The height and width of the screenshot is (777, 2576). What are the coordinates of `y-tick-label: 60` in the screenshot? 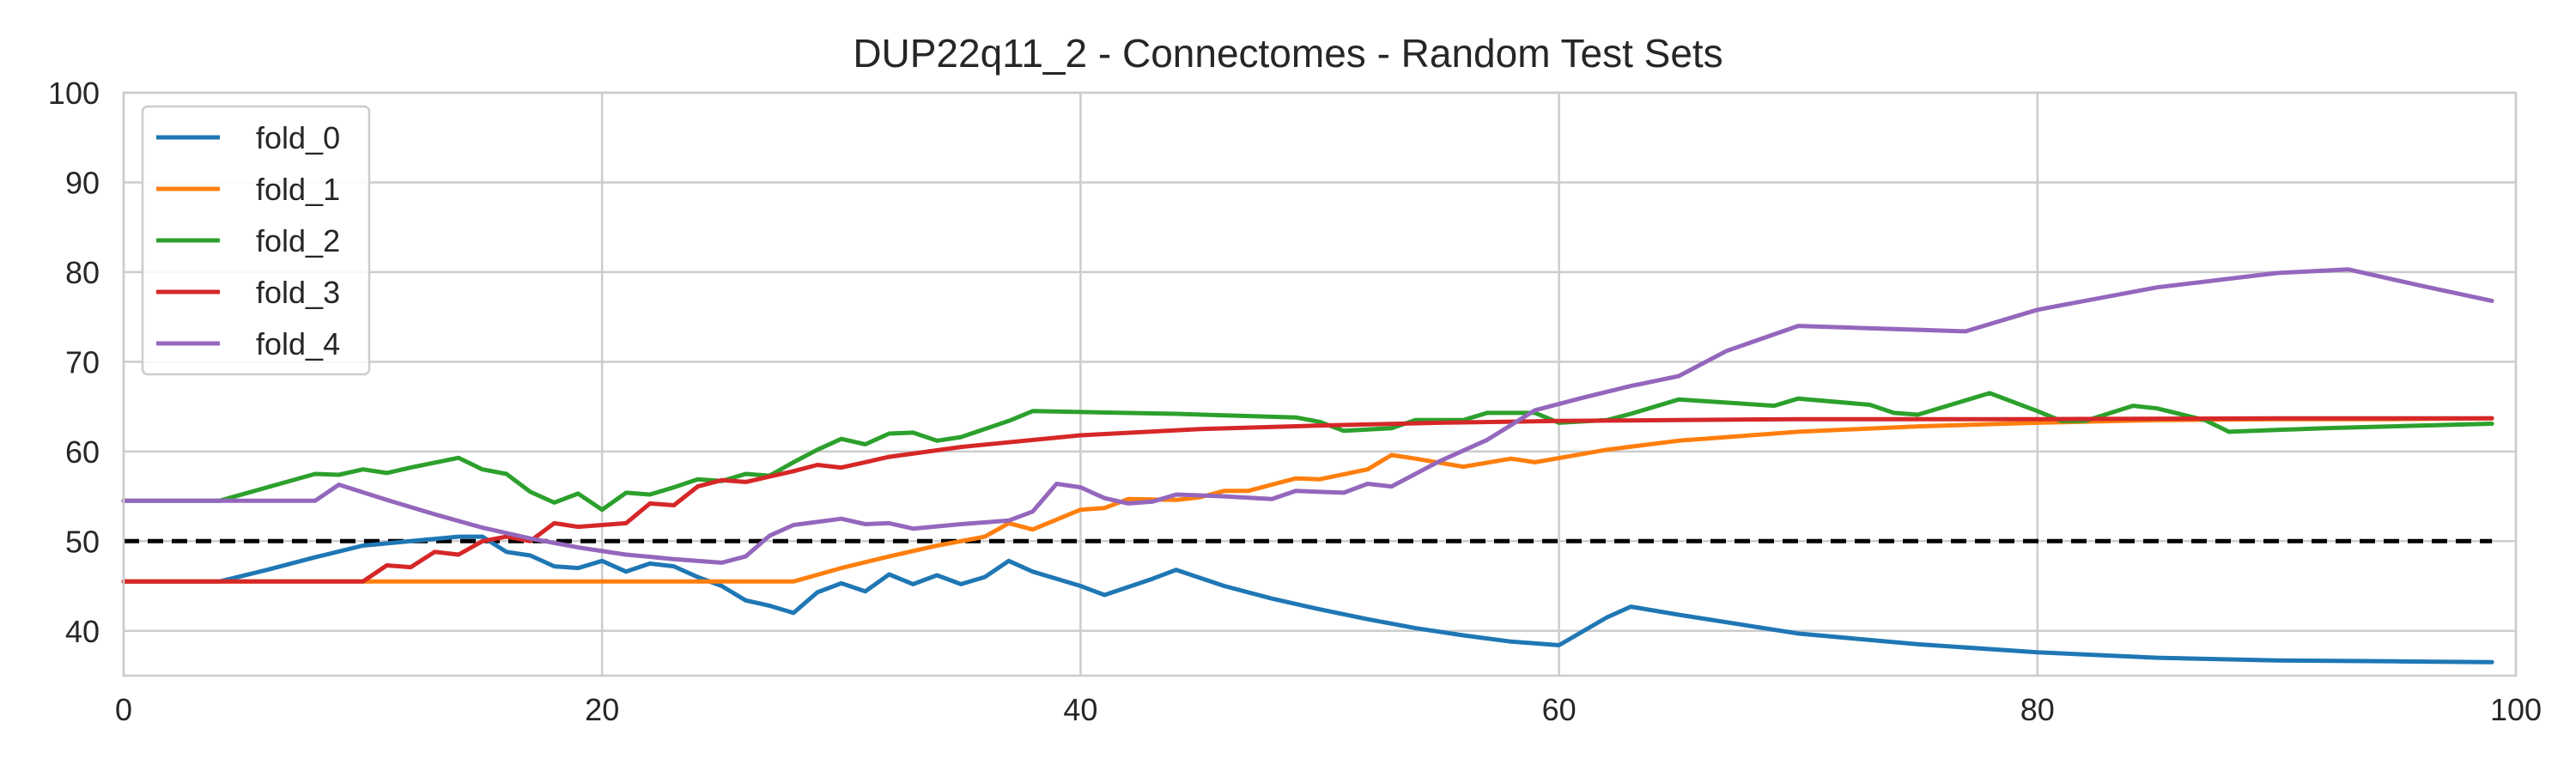 It's located at (82, 452).